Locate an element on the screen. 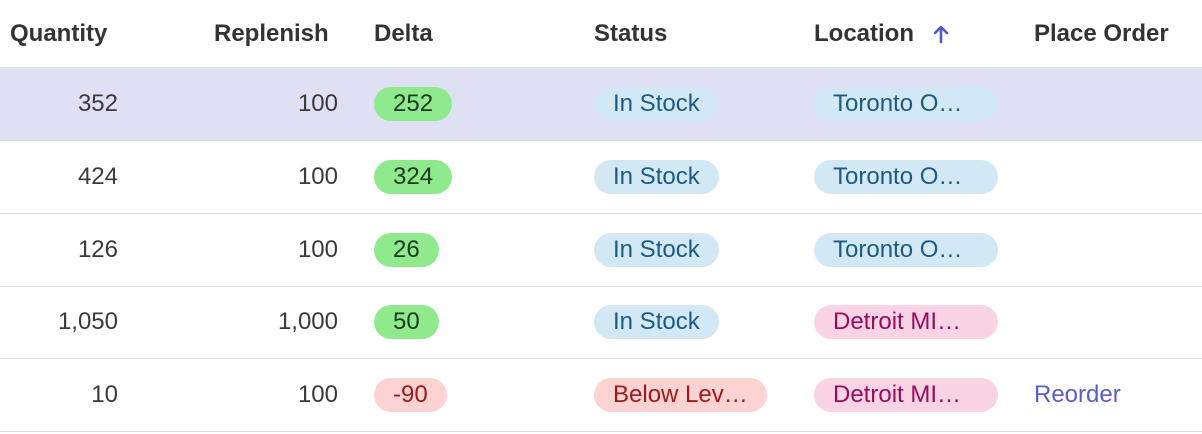 The width and height of the screenshot is (1202, 434). delta-badge: -90 is located at coordinates (410, 395).